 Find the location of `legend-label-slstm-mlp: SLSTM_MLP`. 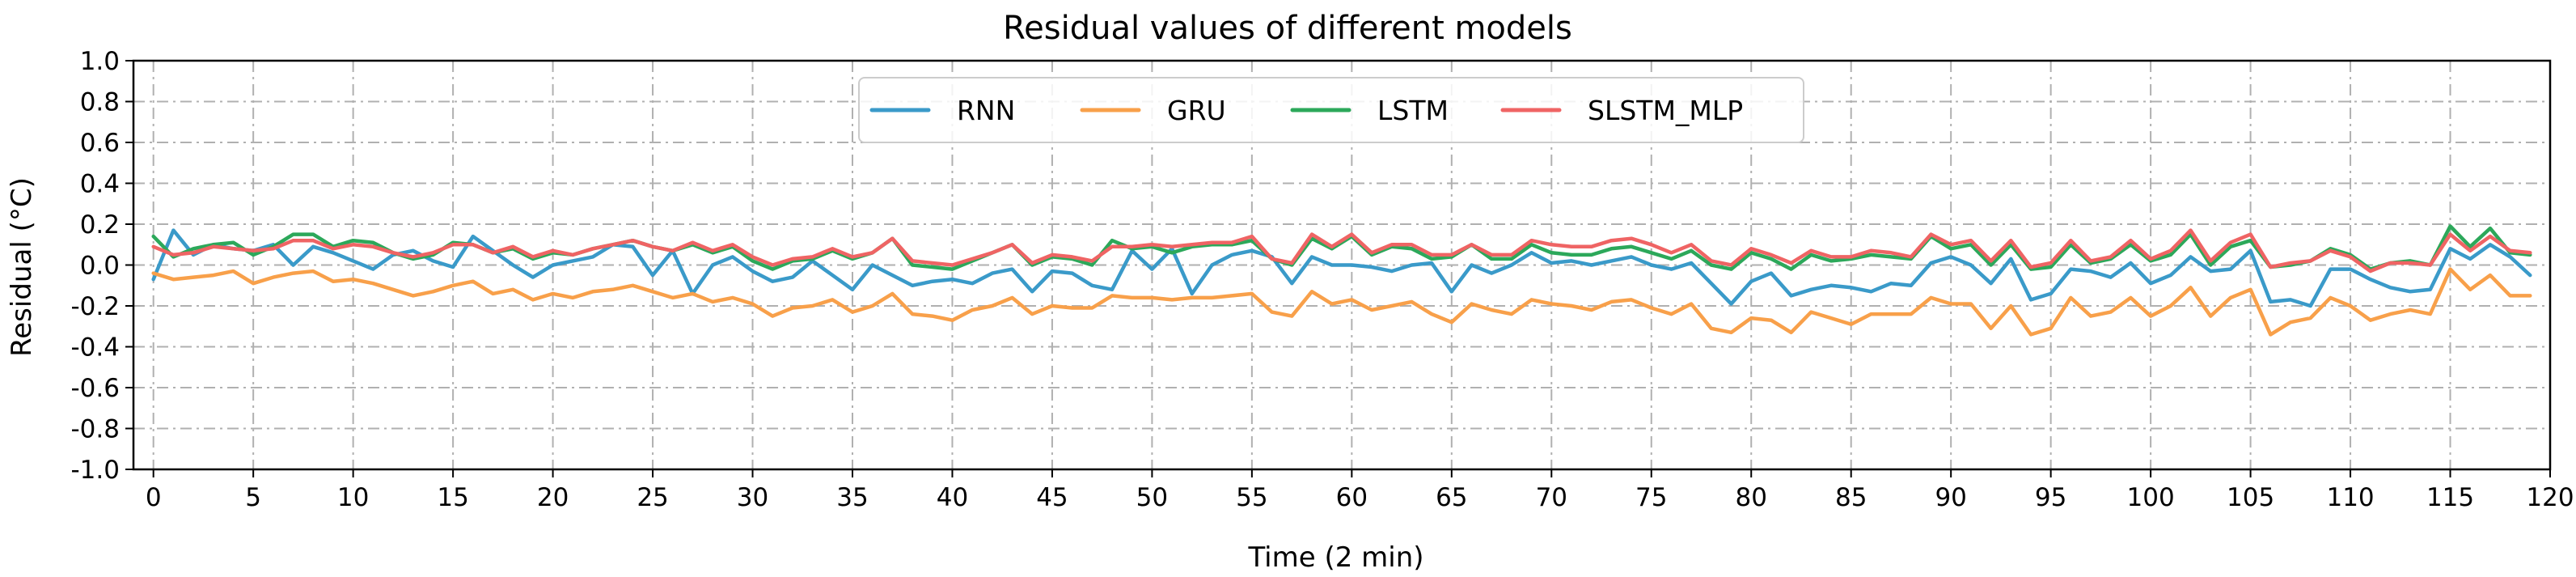

legend-label-slstm-mlp: SLSTM_MLP is located at coordinates (1665, 110).